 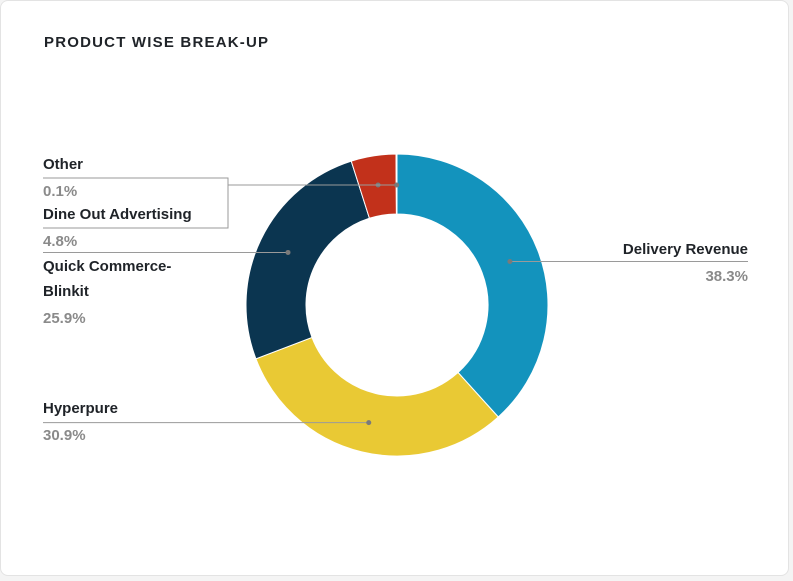 What do you see at coordinates (60, 191) in the screenshot?
I see `label-pct-other: 0.1%` at bounding box center [60, 191].